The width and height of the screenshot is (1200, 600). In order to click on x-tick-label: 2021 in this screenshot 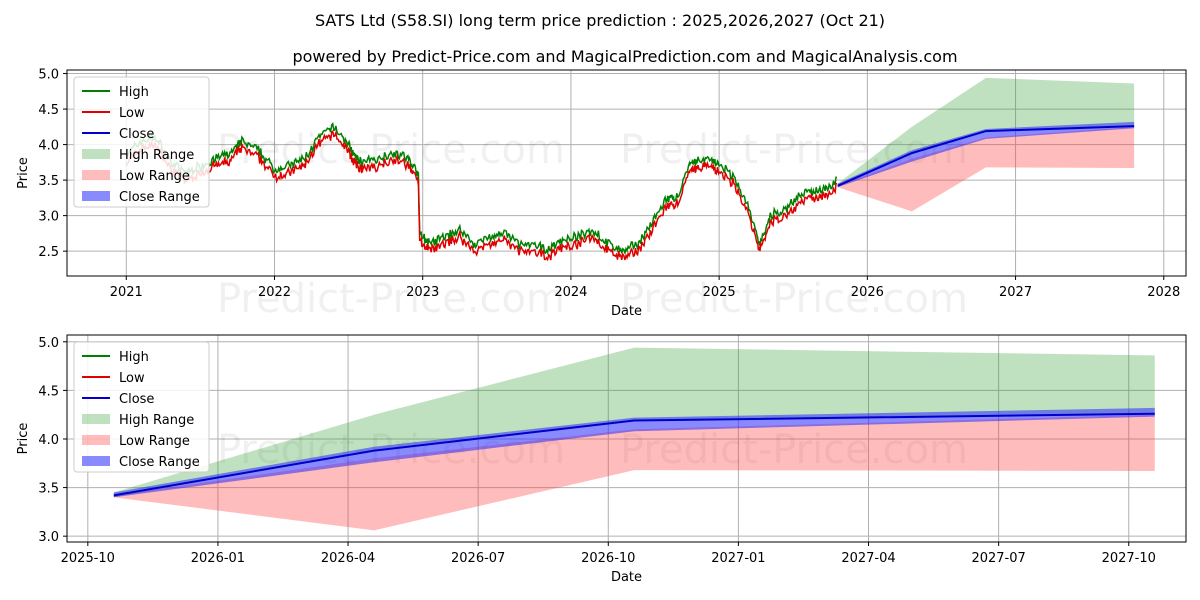, I will do `click(126, 292)`.